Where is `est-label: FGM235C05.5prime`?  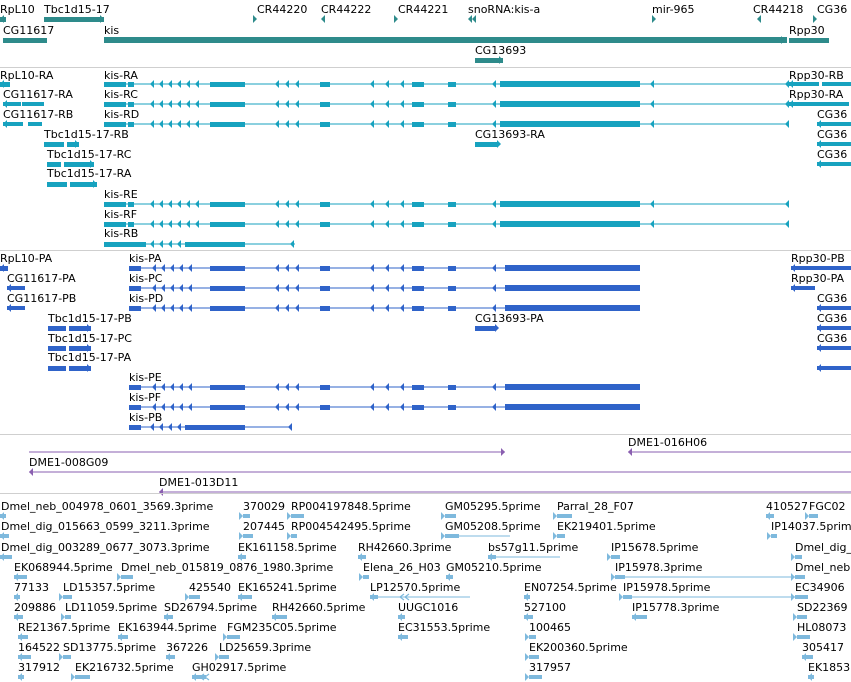
est-label: FGM235C05.5prime is located at coordinates (282, 627).